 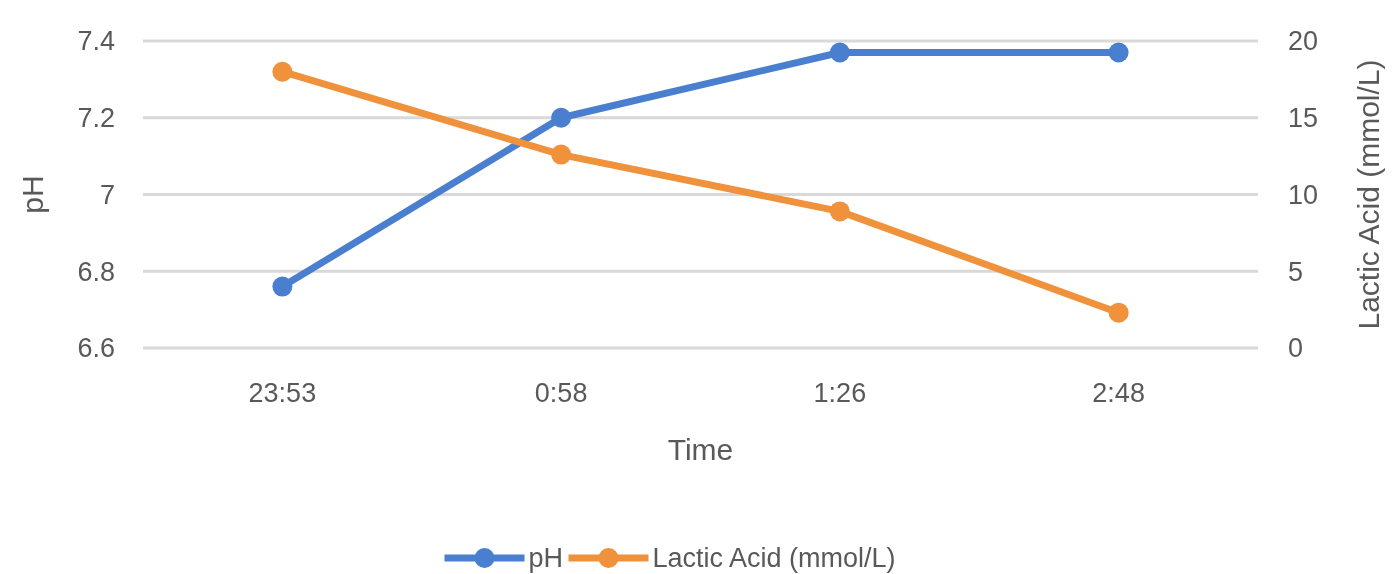 What do you see at coordinates (774, 558) in the screenshot?
I see `legend-label: Lactic Acid (mmol/L)` at bounding box center [774, 558].